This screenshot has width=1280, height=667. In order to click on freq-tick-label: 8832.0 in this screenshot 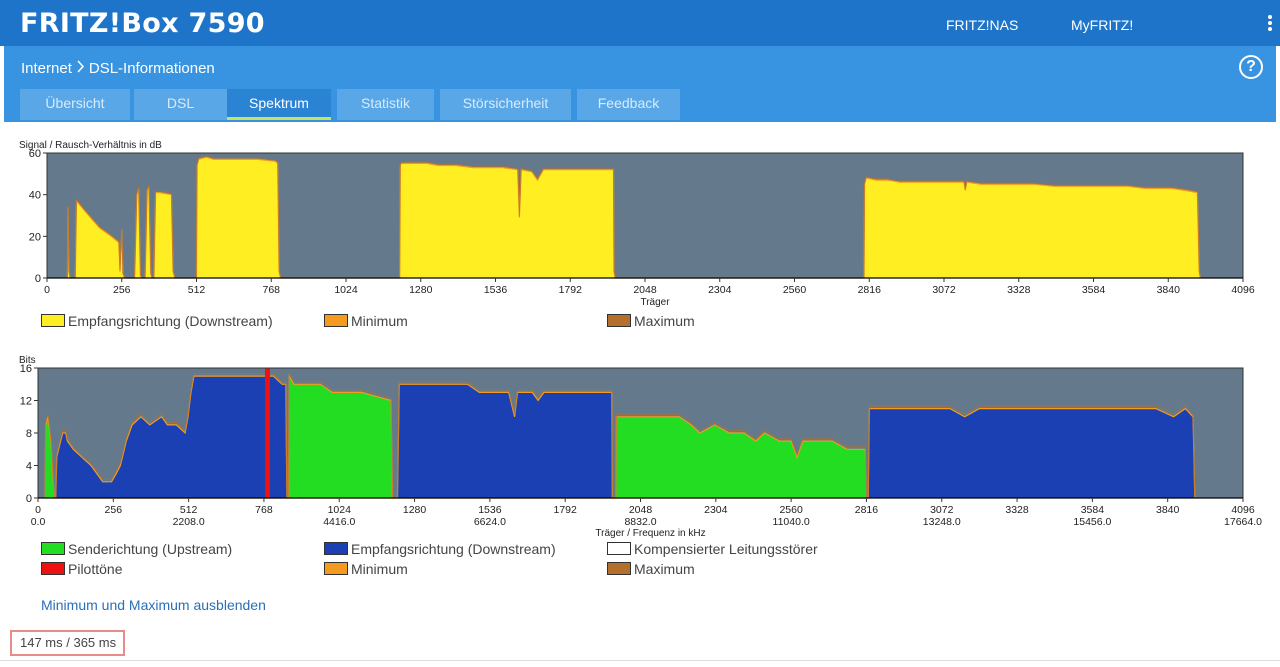, I will do `click(640, 522)`.